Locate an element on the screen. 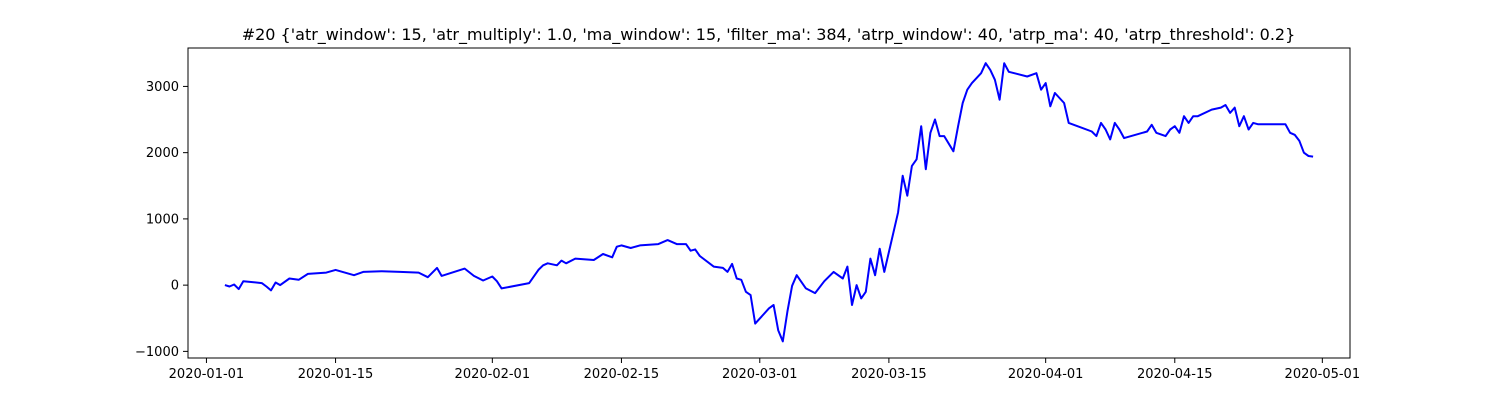 The width and height of the screenshot is (1500, 400). y-tick-label: 3000 is located at coordinates (162, 87).